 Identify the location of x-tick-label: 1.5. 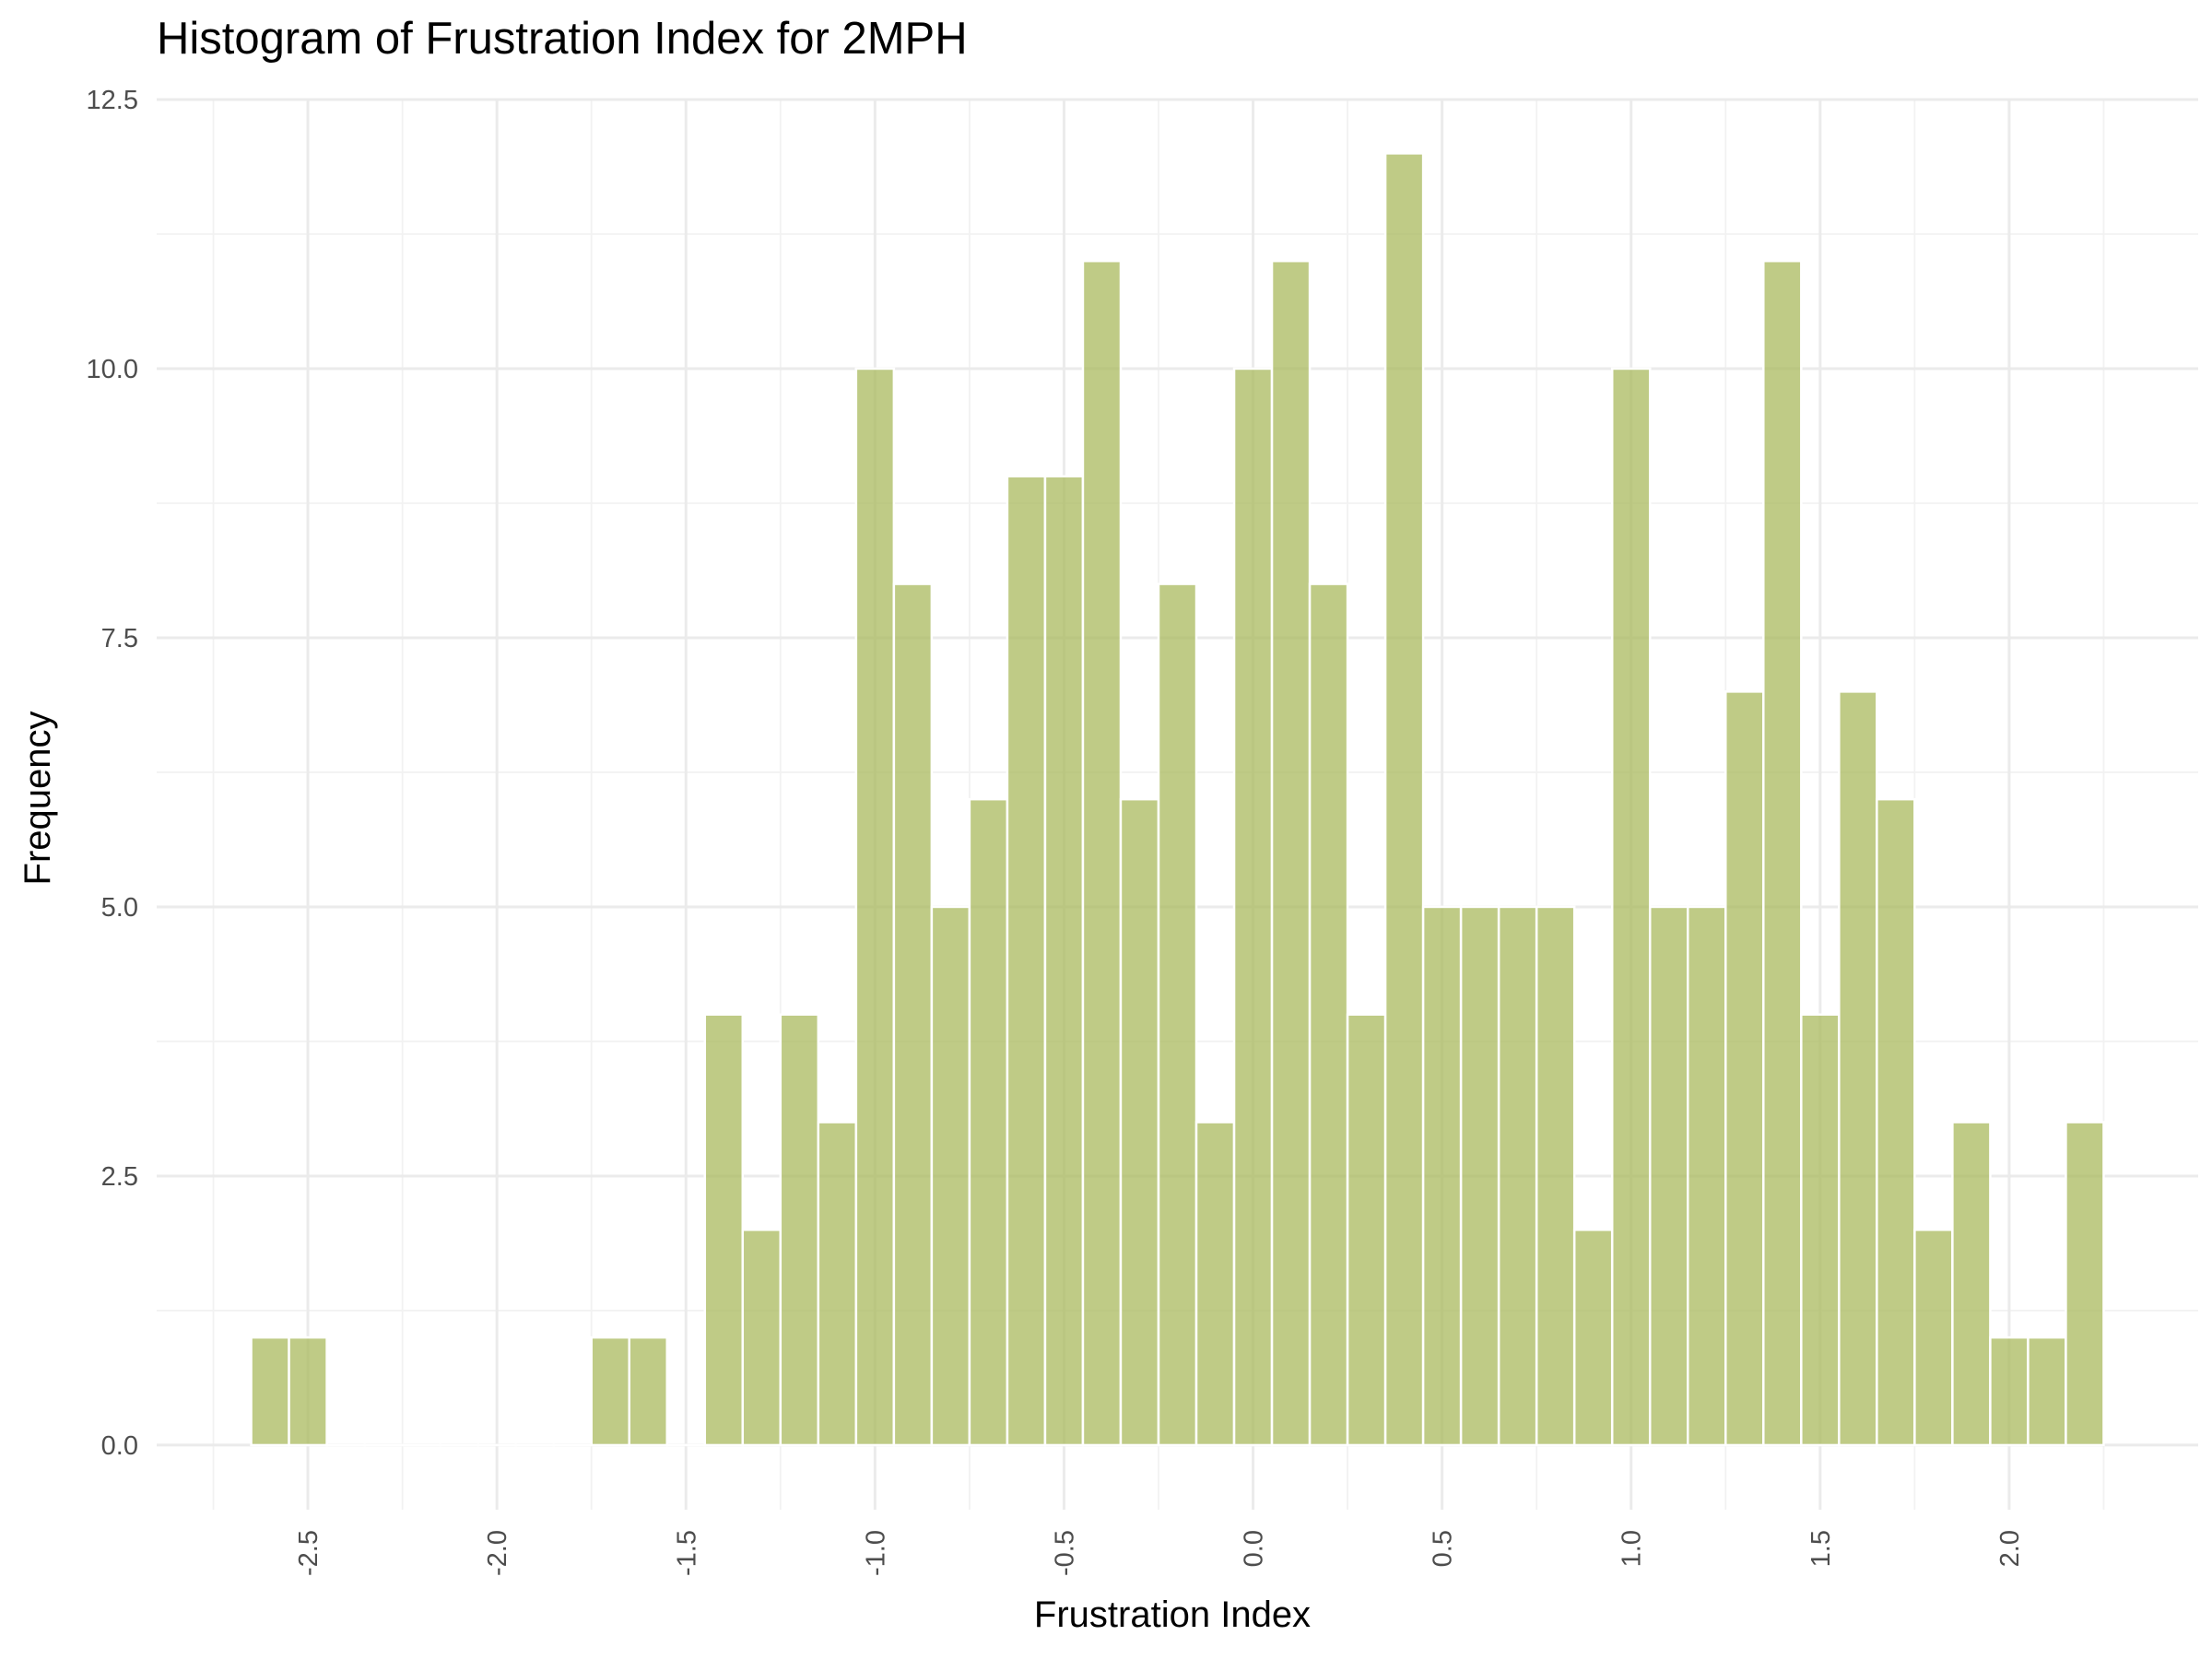
(1821, 1548).